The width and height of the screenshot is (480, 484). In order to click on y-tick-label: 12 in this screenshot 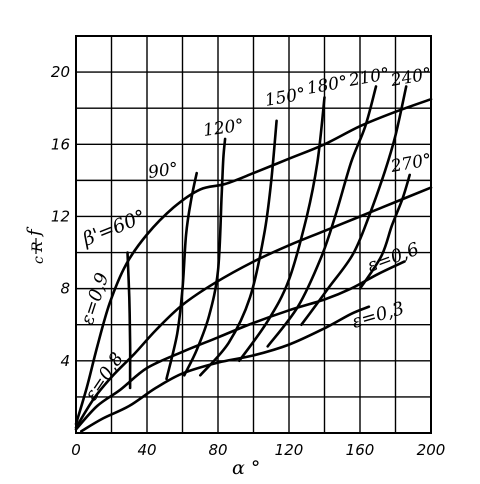, I will do `click(60, 216)`.